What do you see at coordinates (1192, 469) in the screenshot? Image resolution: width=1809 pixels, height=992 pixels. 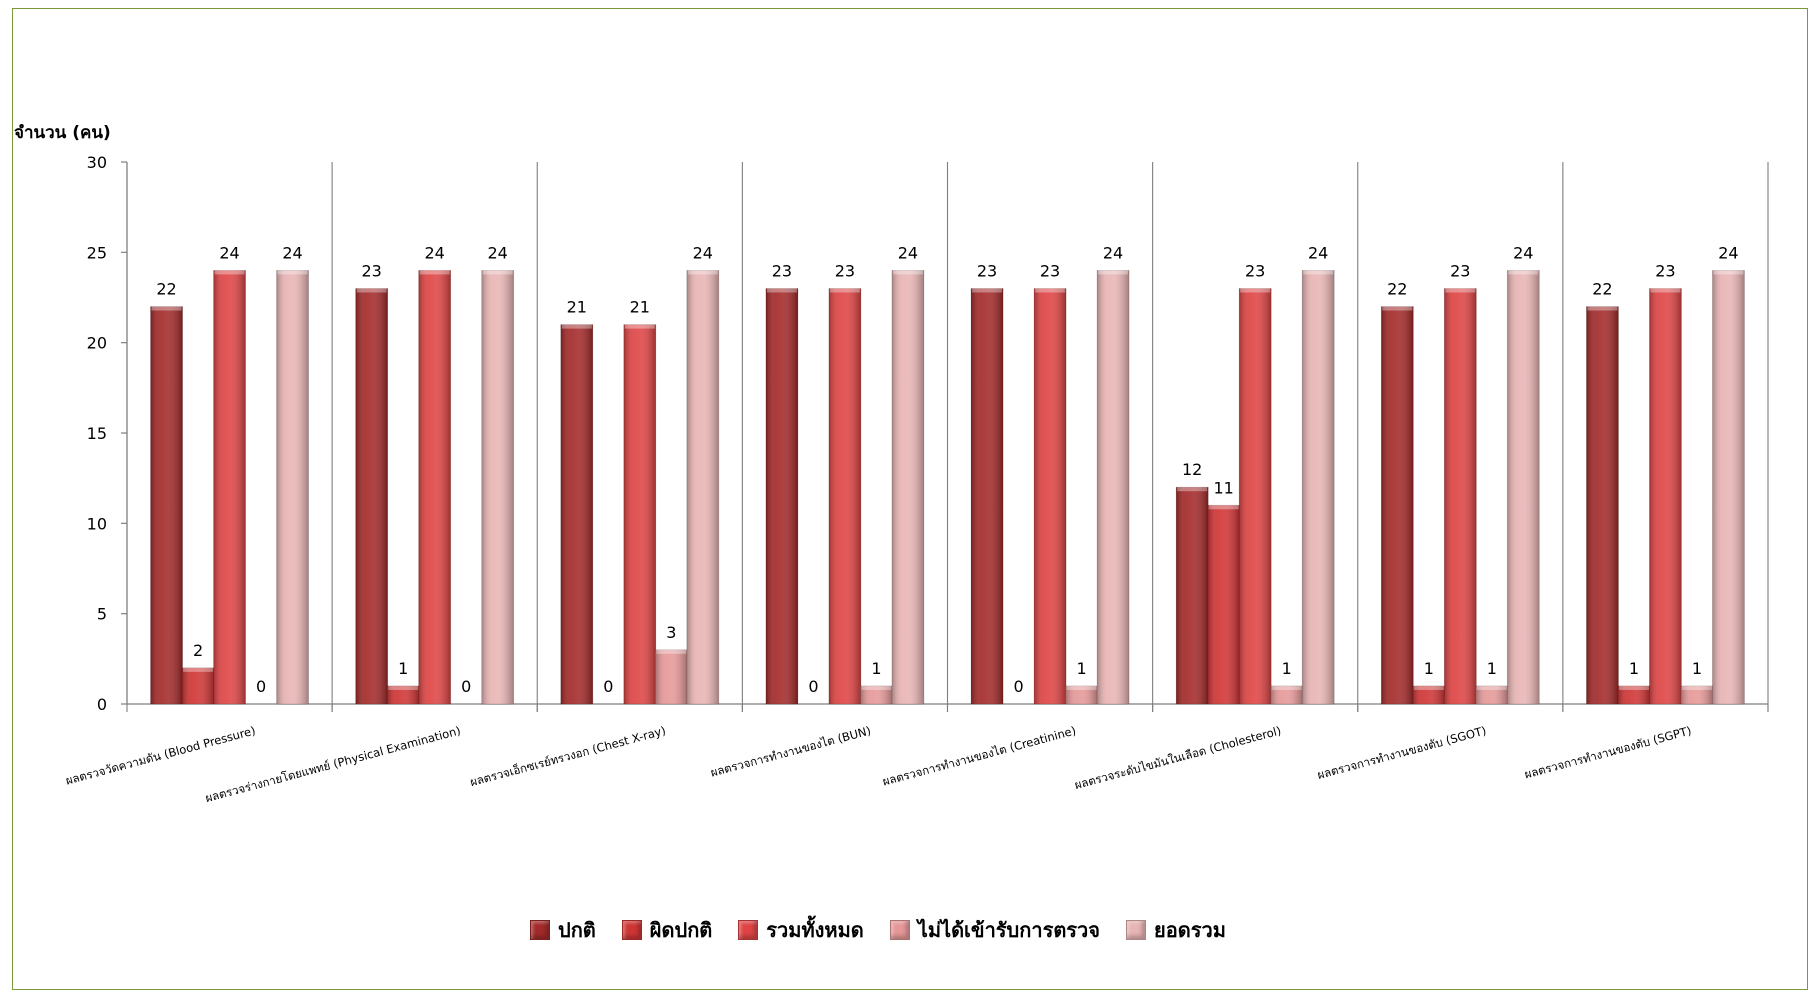 I see `data-label: 12` at bounding box center [1192, 469].